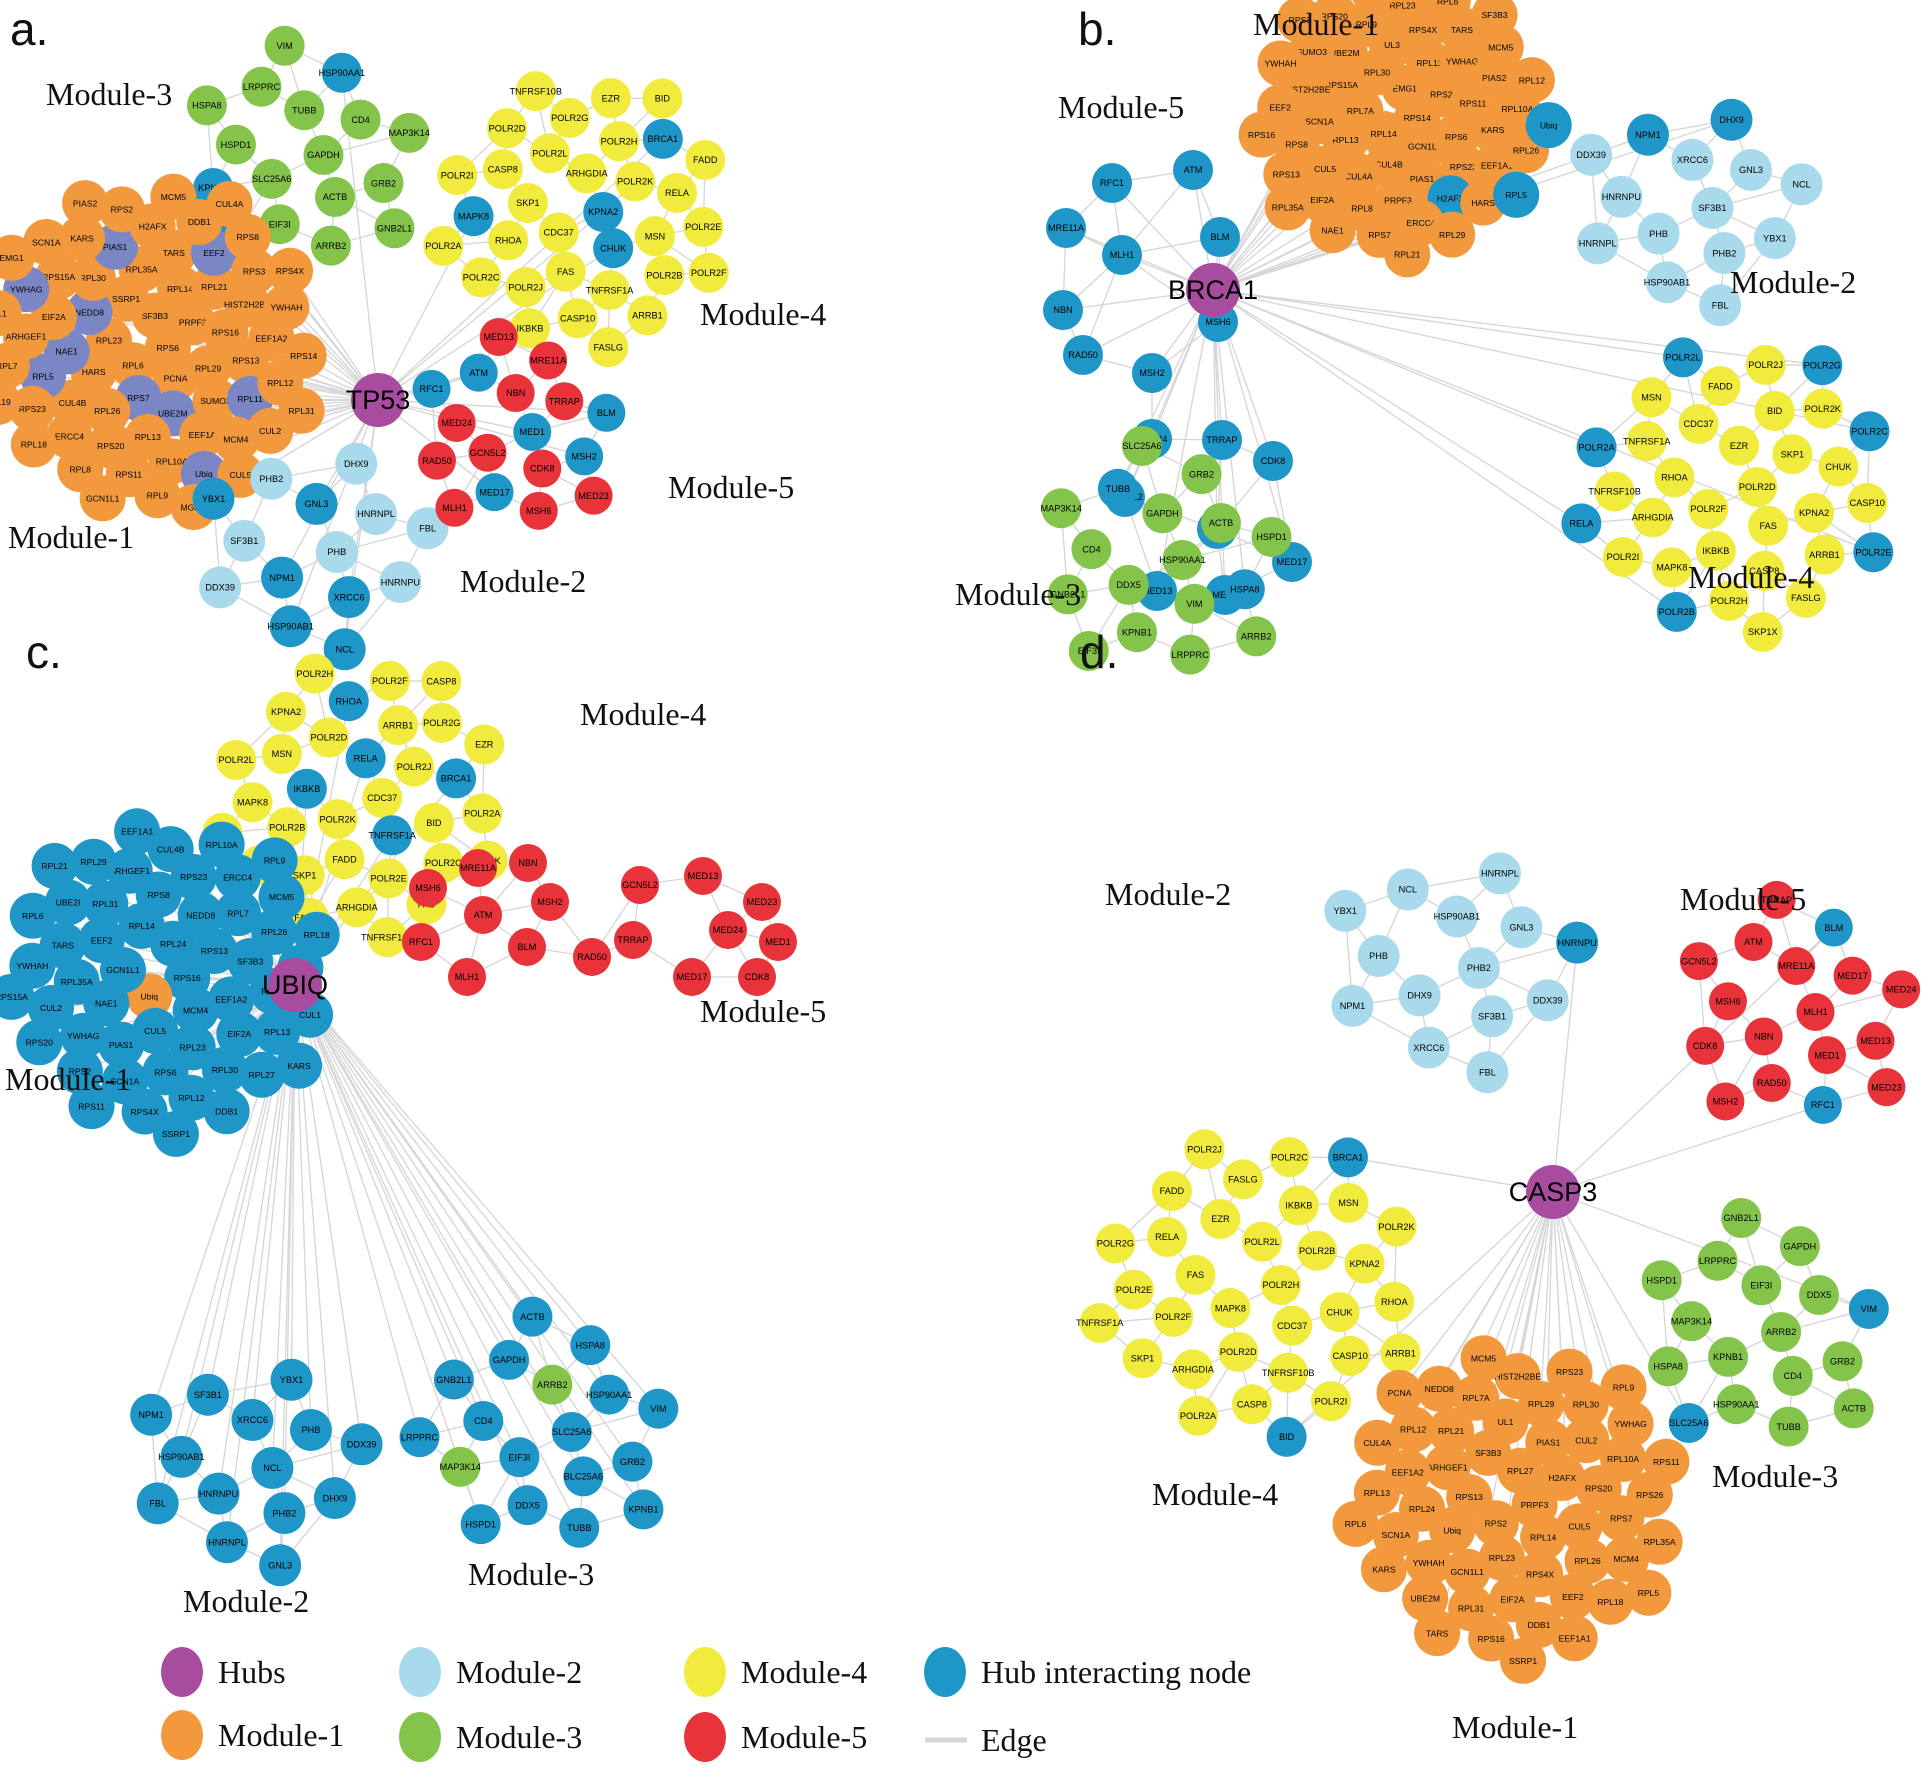  Describe the element at coordinates (1775, 1476) in the screenshot. I see `label-module-3: Module-3` at that location.